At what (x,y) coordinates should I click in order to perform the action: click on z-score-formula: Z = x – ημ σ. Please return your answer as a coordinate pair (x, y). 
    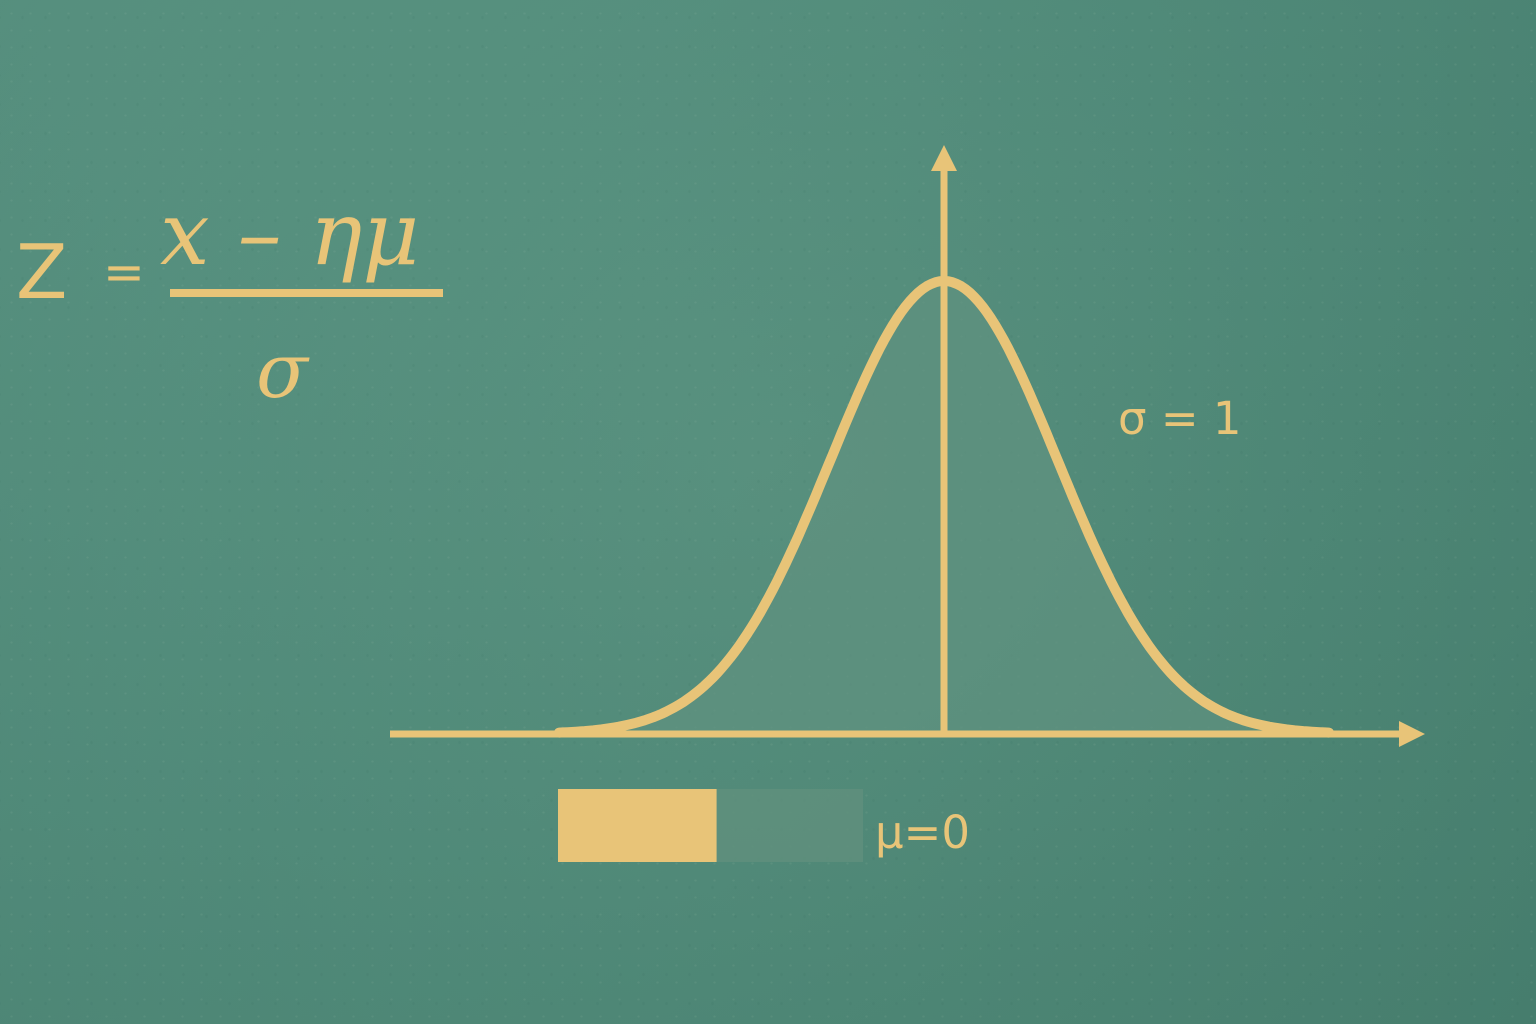
    Looking at the image, I should click on (229, 298).